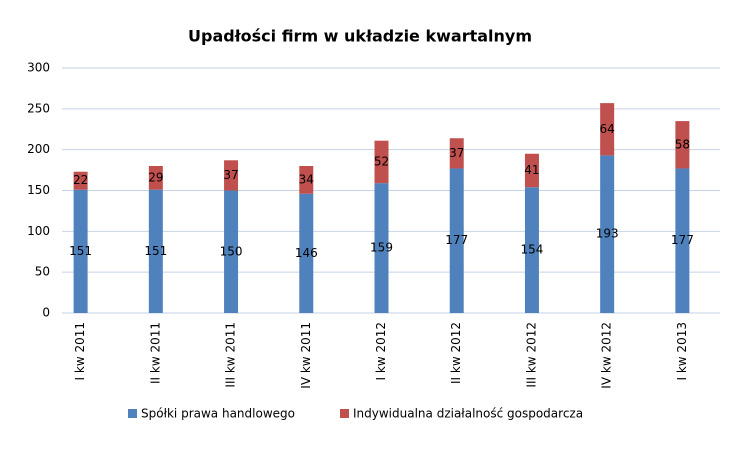  What do you see at coordinates (531, 355) in the screenshot?
I see `x-tick-label: III kw 2012` at bounding box center [531, 355].